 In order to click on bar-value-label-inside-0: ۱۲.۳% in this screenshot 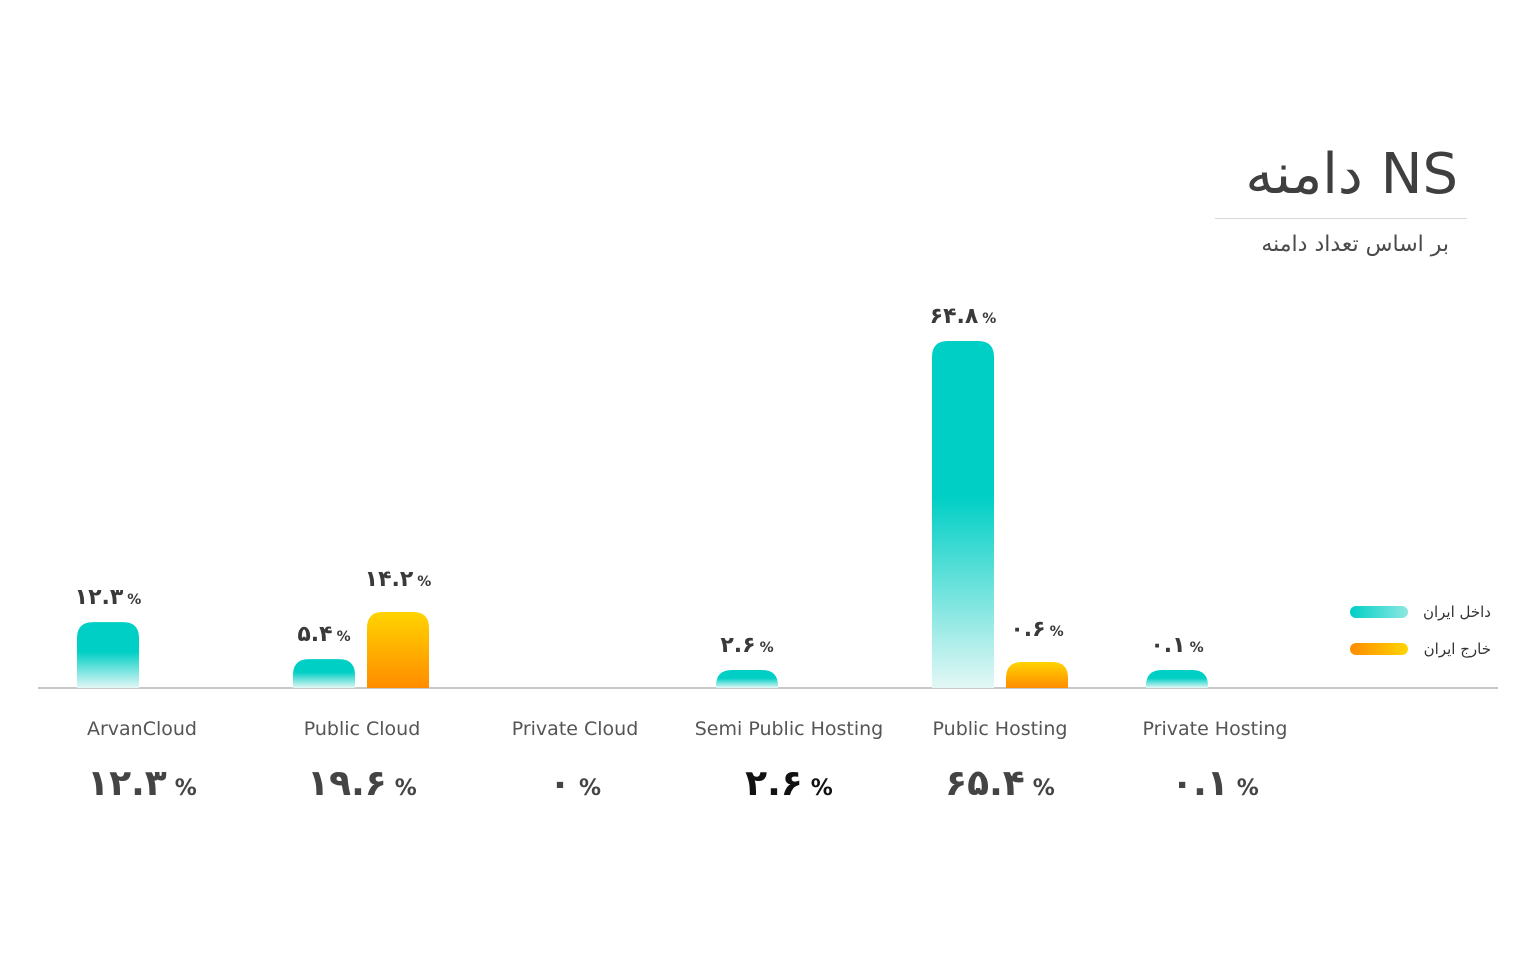, I will do `click(108, 597)`.